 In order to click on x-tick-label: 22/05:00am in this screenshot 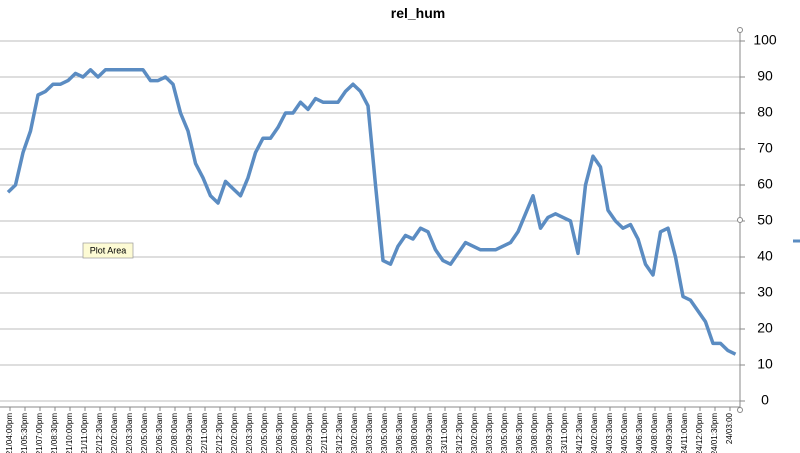, I will do `click(144, 433)`.